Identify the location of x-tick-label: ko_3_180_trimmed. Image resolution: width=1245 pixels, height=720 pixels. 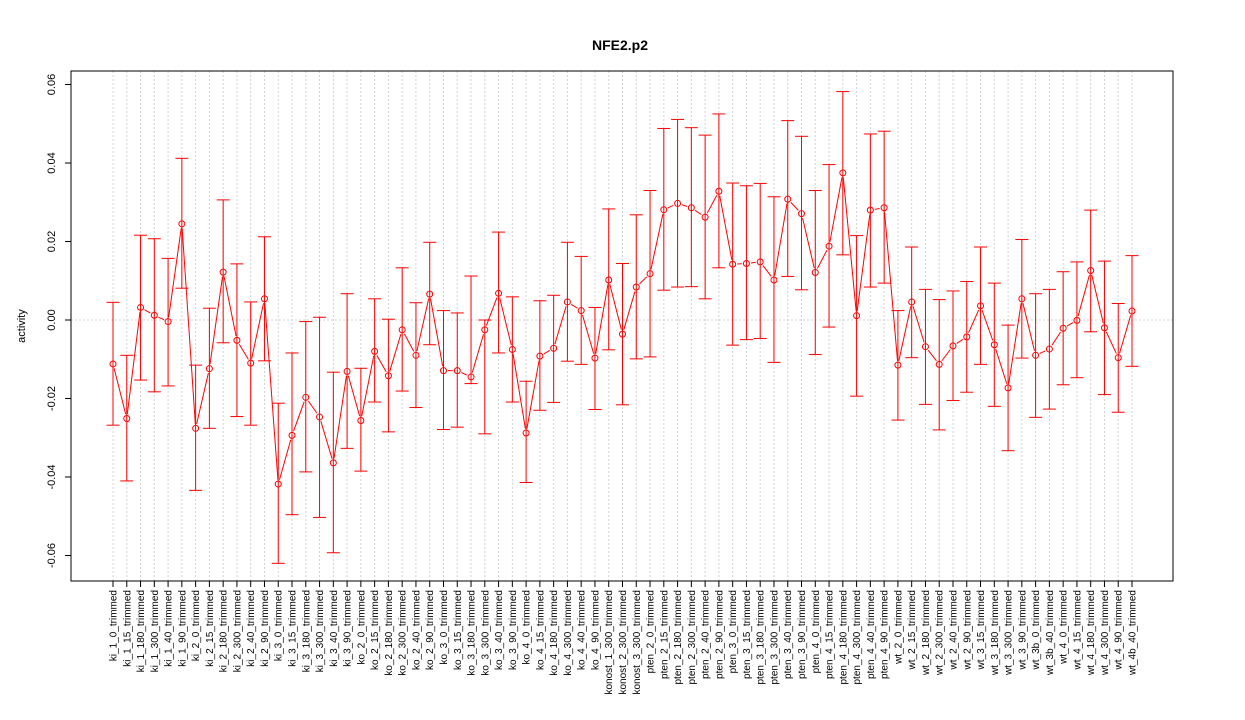
(472, 633).